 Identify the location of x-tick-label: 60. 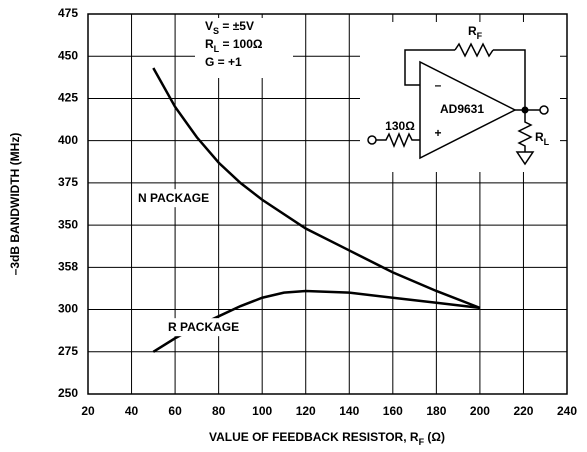
(175, 411).